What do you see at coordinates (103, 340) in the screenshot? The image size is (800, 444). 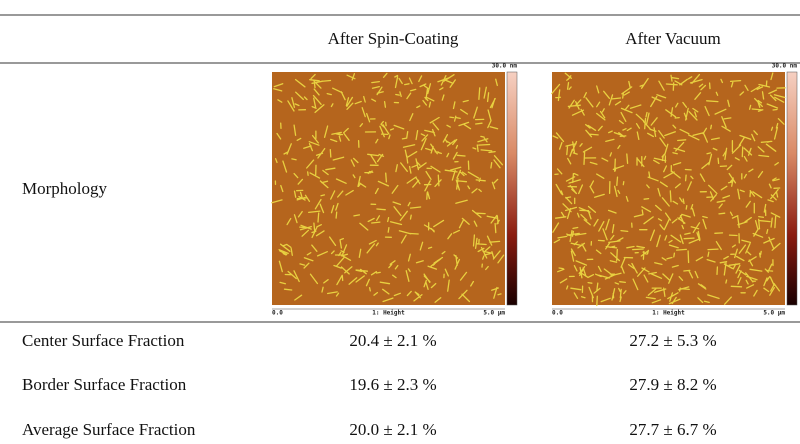 I see `row-label: Center Surface Fraction` at bounding box center [103, 340].